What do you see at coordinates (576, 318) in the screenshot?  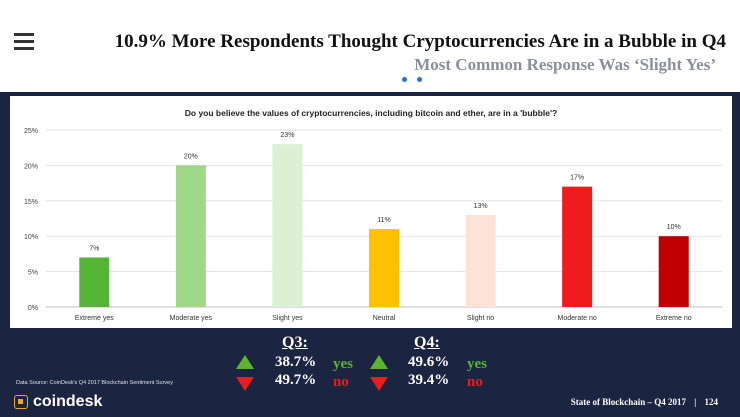 I see `x-tick-label: Moderate no` at bounding box center [576, 318].